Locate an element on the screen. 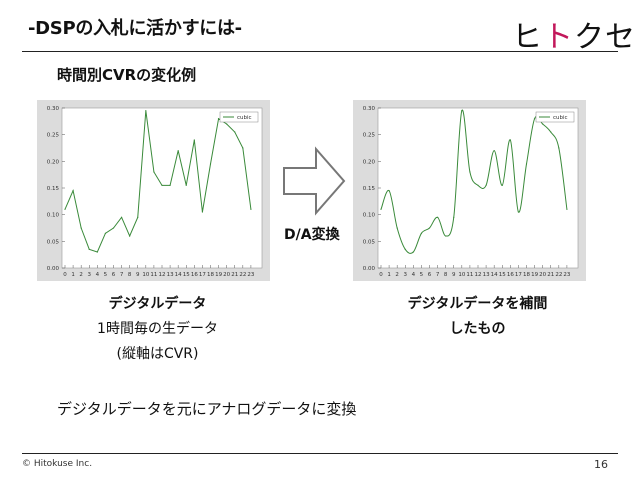  footer-divider is located at coordinates (320, 453).